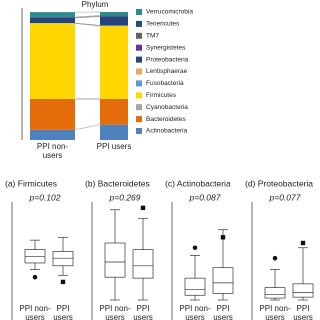 This screenshot has width=320, height=320. Describe the element at coordinates (279, 183) in the screenshot. I see `panel-title: (d) Proteobacteria` at that location.